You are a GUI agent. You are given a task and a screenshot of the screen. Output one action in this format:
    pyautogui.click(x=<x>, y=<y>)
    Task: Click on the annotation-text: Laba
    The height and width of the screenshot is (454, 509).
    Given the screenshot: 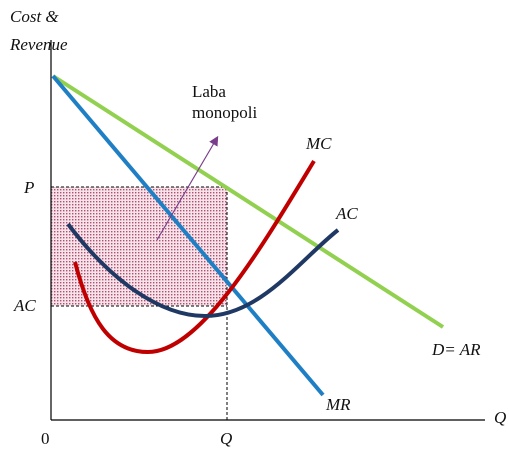 What is the action you would take?
    pyautogui.click(x=209, y=91)
    